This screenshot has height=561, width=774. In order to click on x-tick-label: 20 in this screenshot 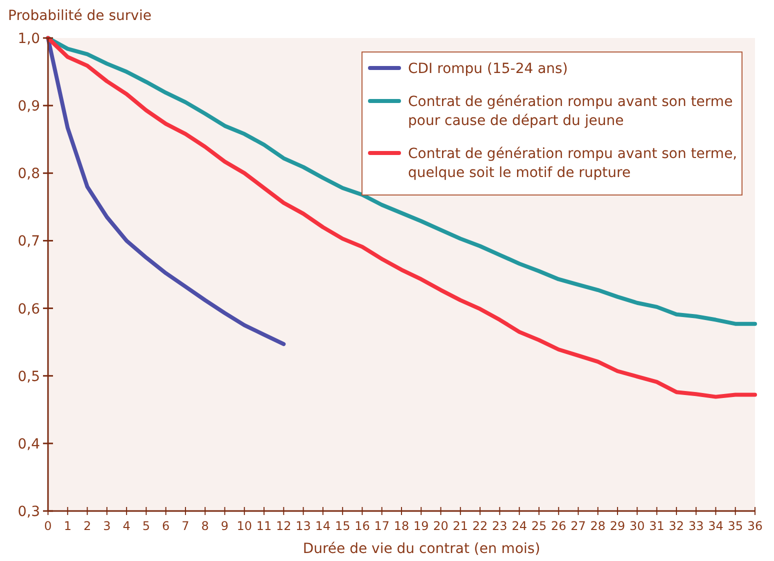, I will do `click(440, 526)`.